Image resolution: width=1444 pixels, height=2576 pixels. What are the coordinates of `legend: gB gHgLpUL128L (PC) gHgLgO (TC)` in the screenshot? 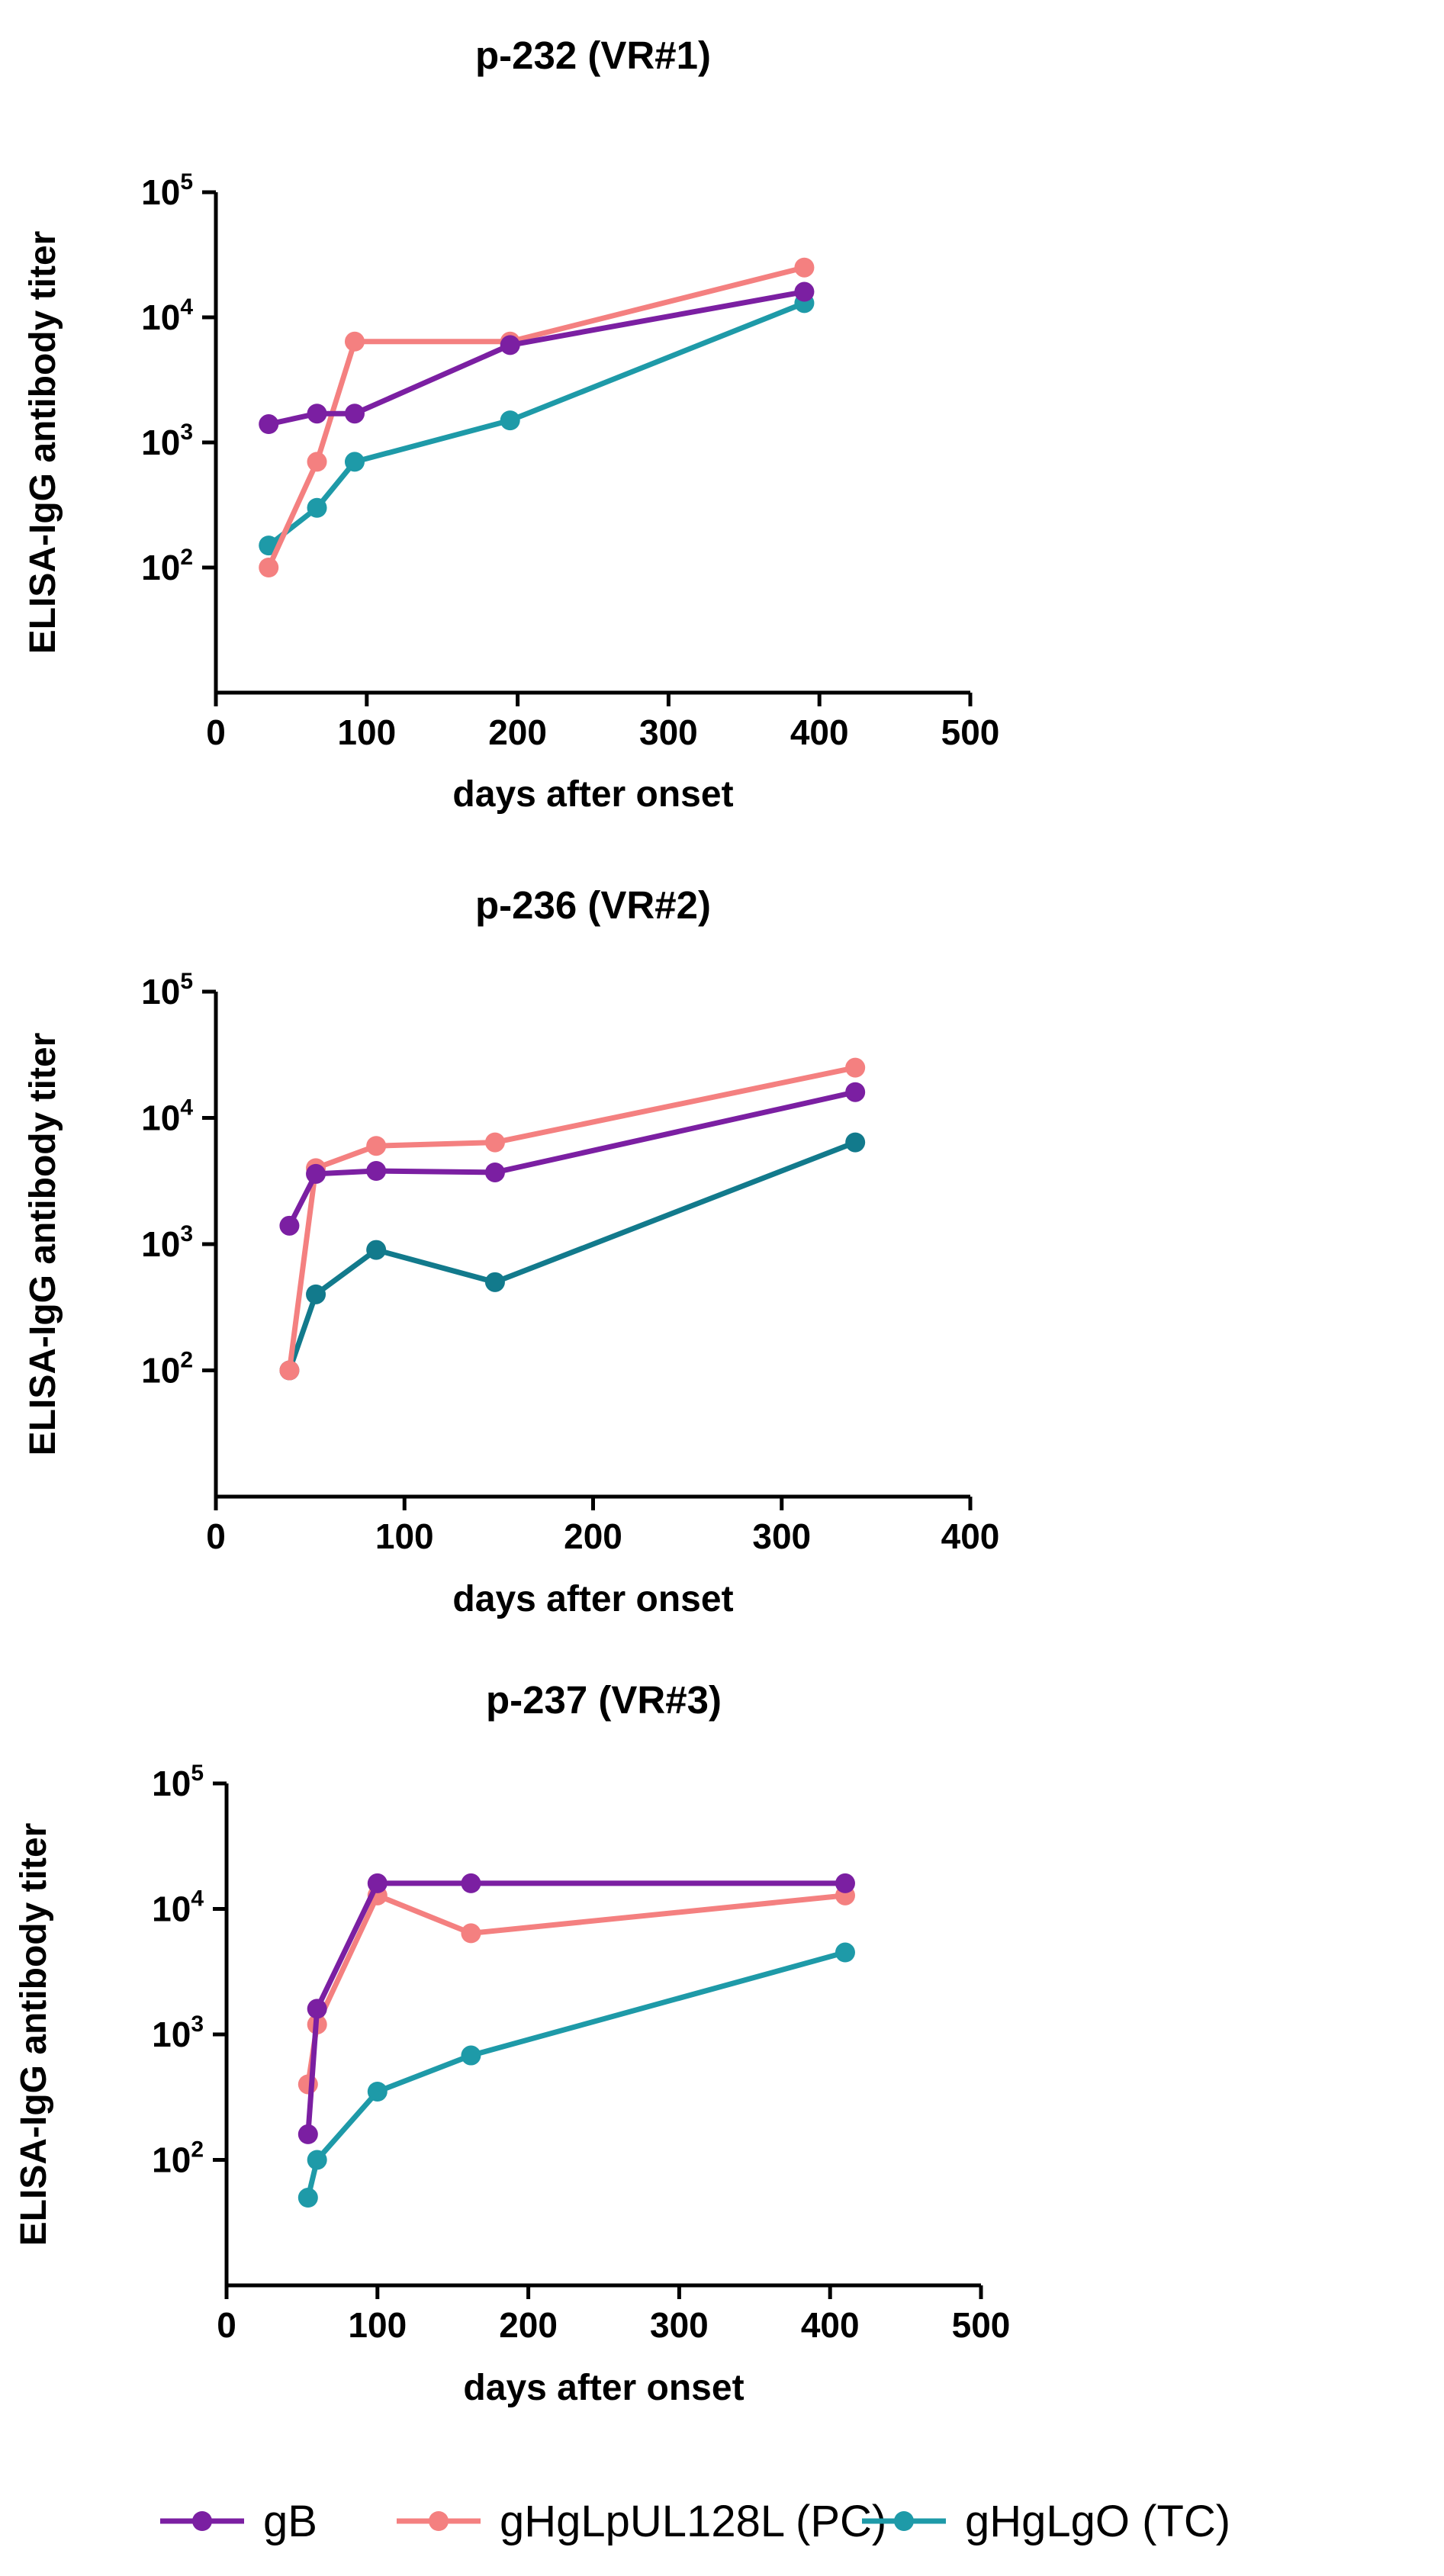 It's located at (695, 2521).